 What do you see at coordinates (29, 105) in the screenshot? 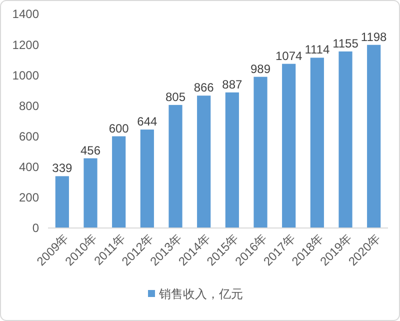
I see `y-tick-label: 800` at bounding box center [29, 105].